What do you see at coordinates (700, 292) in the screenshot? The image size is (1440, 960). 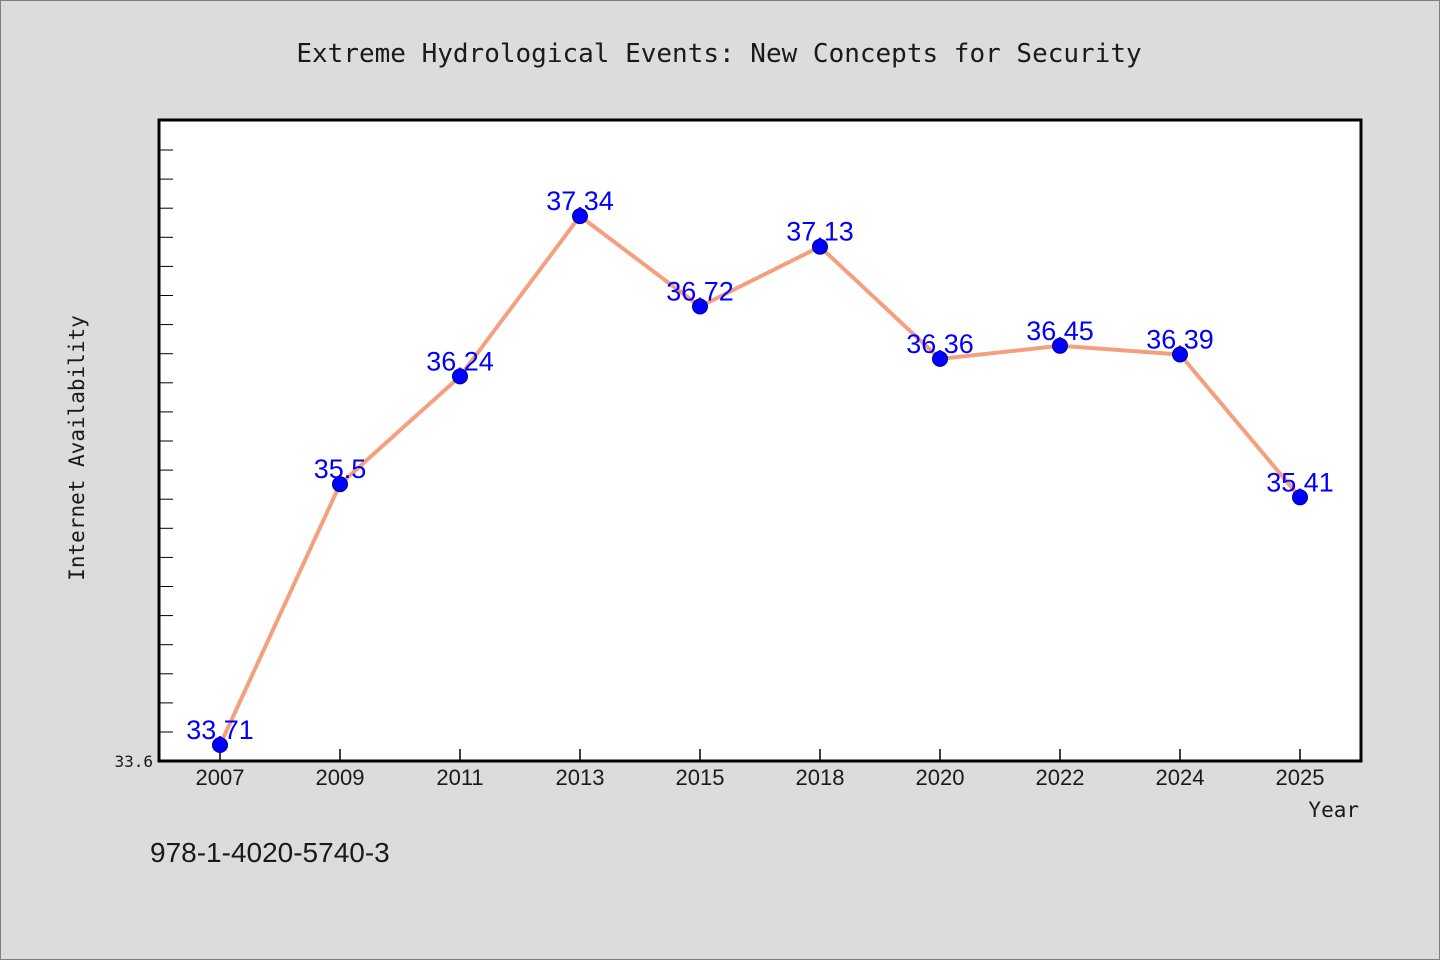 I see `data-value-label: 36.72` at bounding box center [700, 292].